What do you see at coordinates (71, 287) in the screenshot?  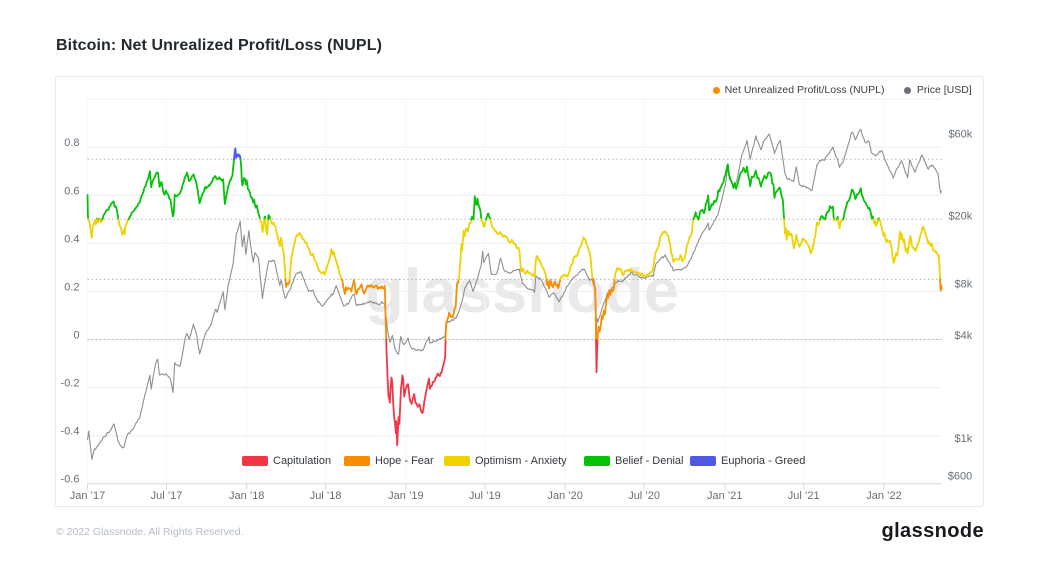 I see `svg-text: 0.2` at bounding box center [71, 287].